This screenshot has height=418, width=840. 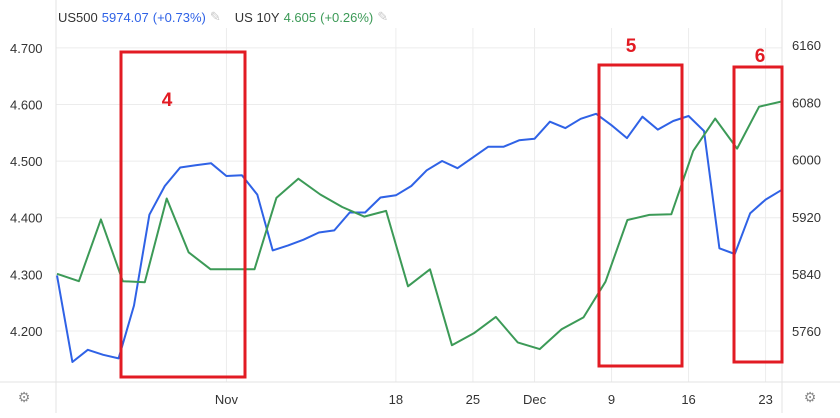 I want to click on legend-us10y-value: 4.605, so click(x=300, y=17).